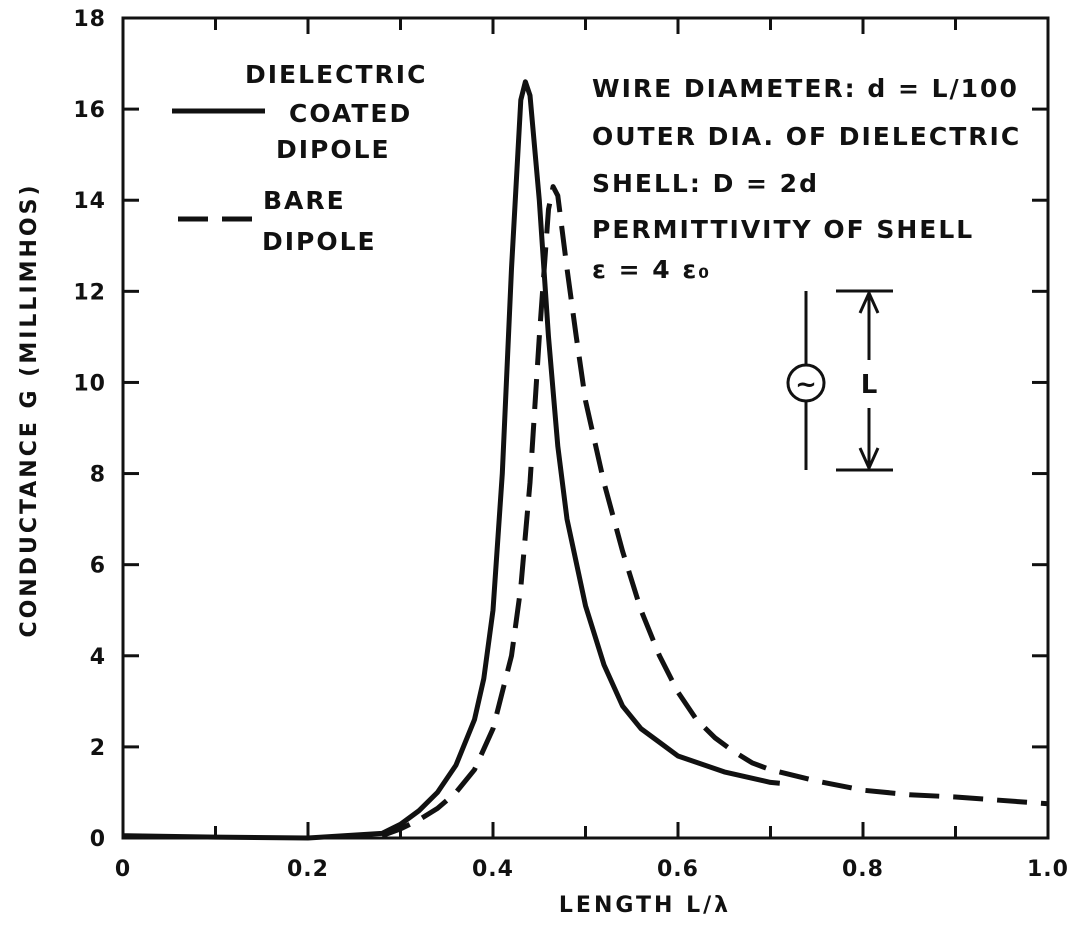 This screenshot has height=927, width=1081. I want to click on note-shell: SHELL: D = 2d, so click(705, 183).